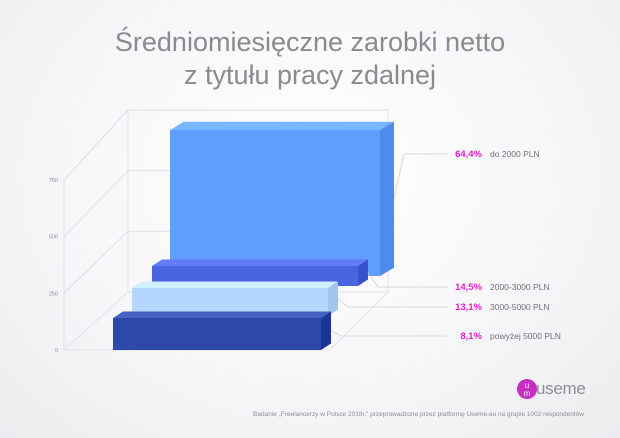 The width and height of the screenshot is (620, 438). I want to click on category-label: 3000-5000 PLN, so click(520, 307).